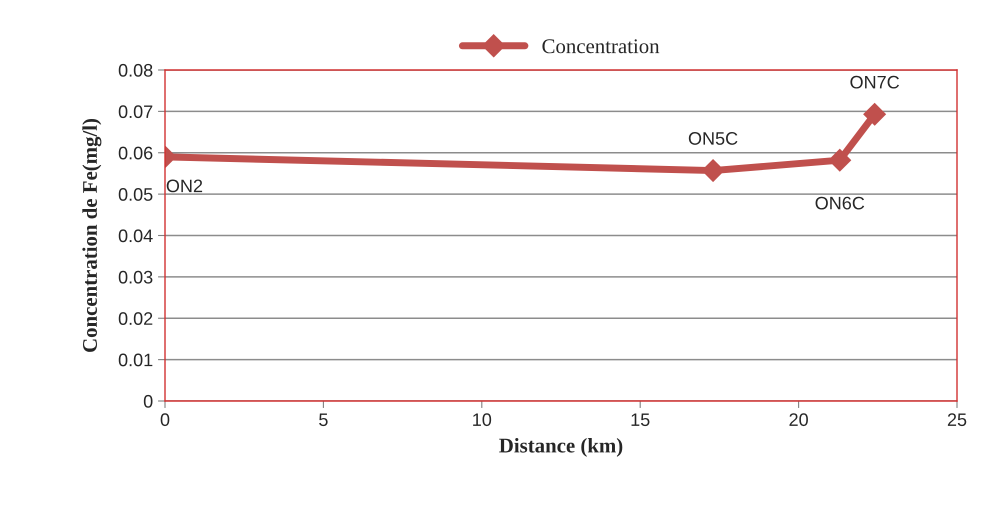 The height and width of the screenshot is (519, 986). What do you see at coordinates (601, 46) in the screenshot?
I see `legend-label: Concentration` at bounding box center [601, 46].